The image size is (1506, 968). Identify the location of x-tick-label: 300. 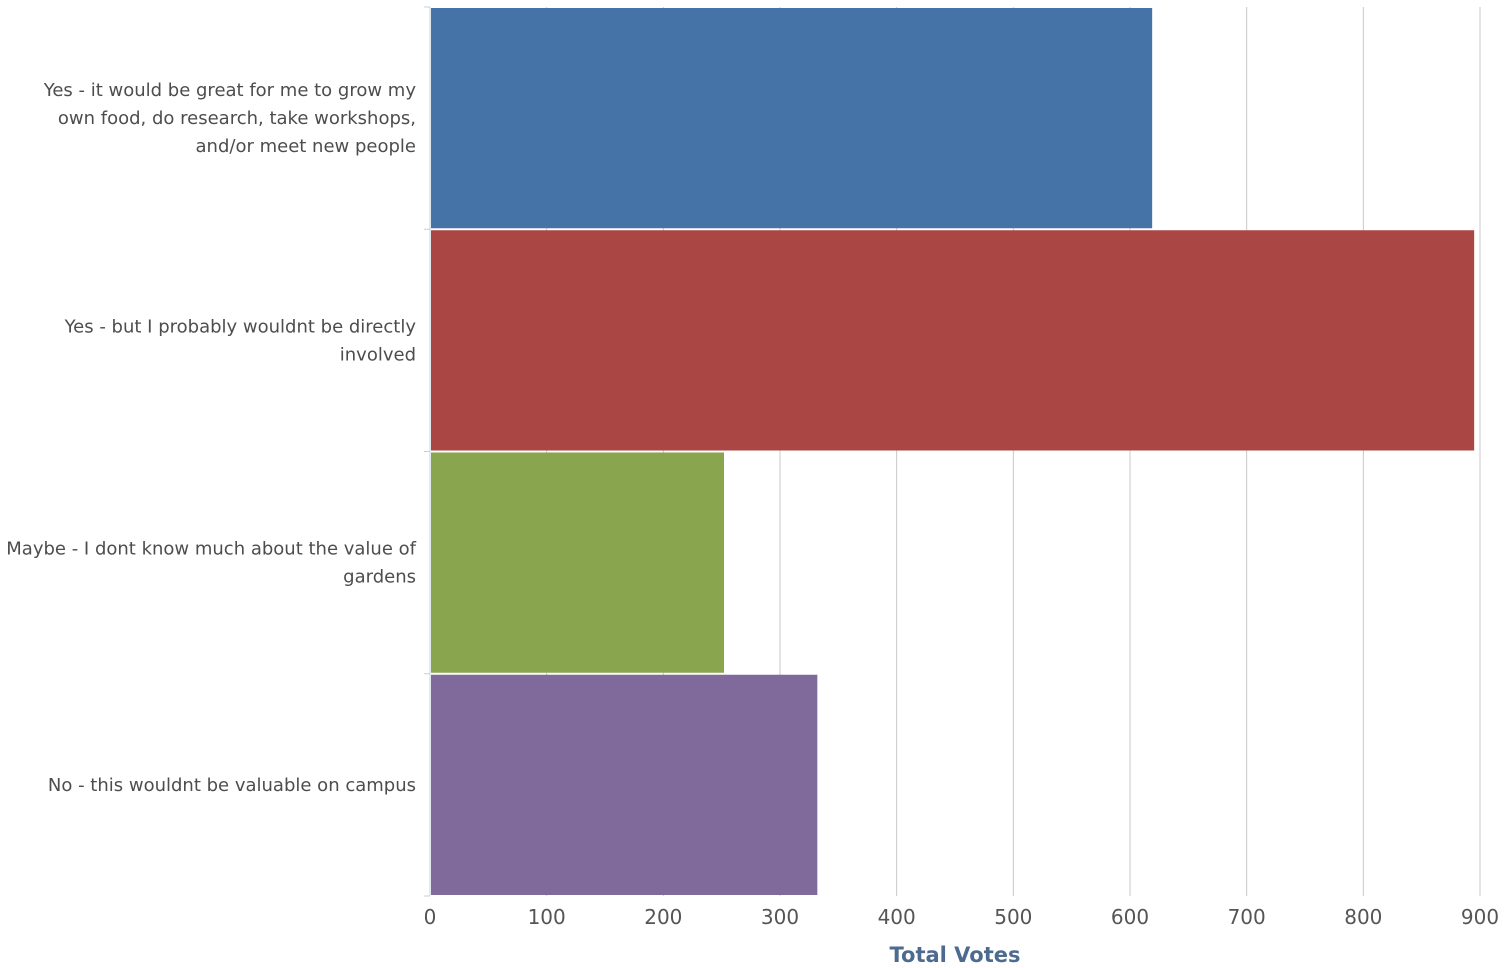
(780, 917).